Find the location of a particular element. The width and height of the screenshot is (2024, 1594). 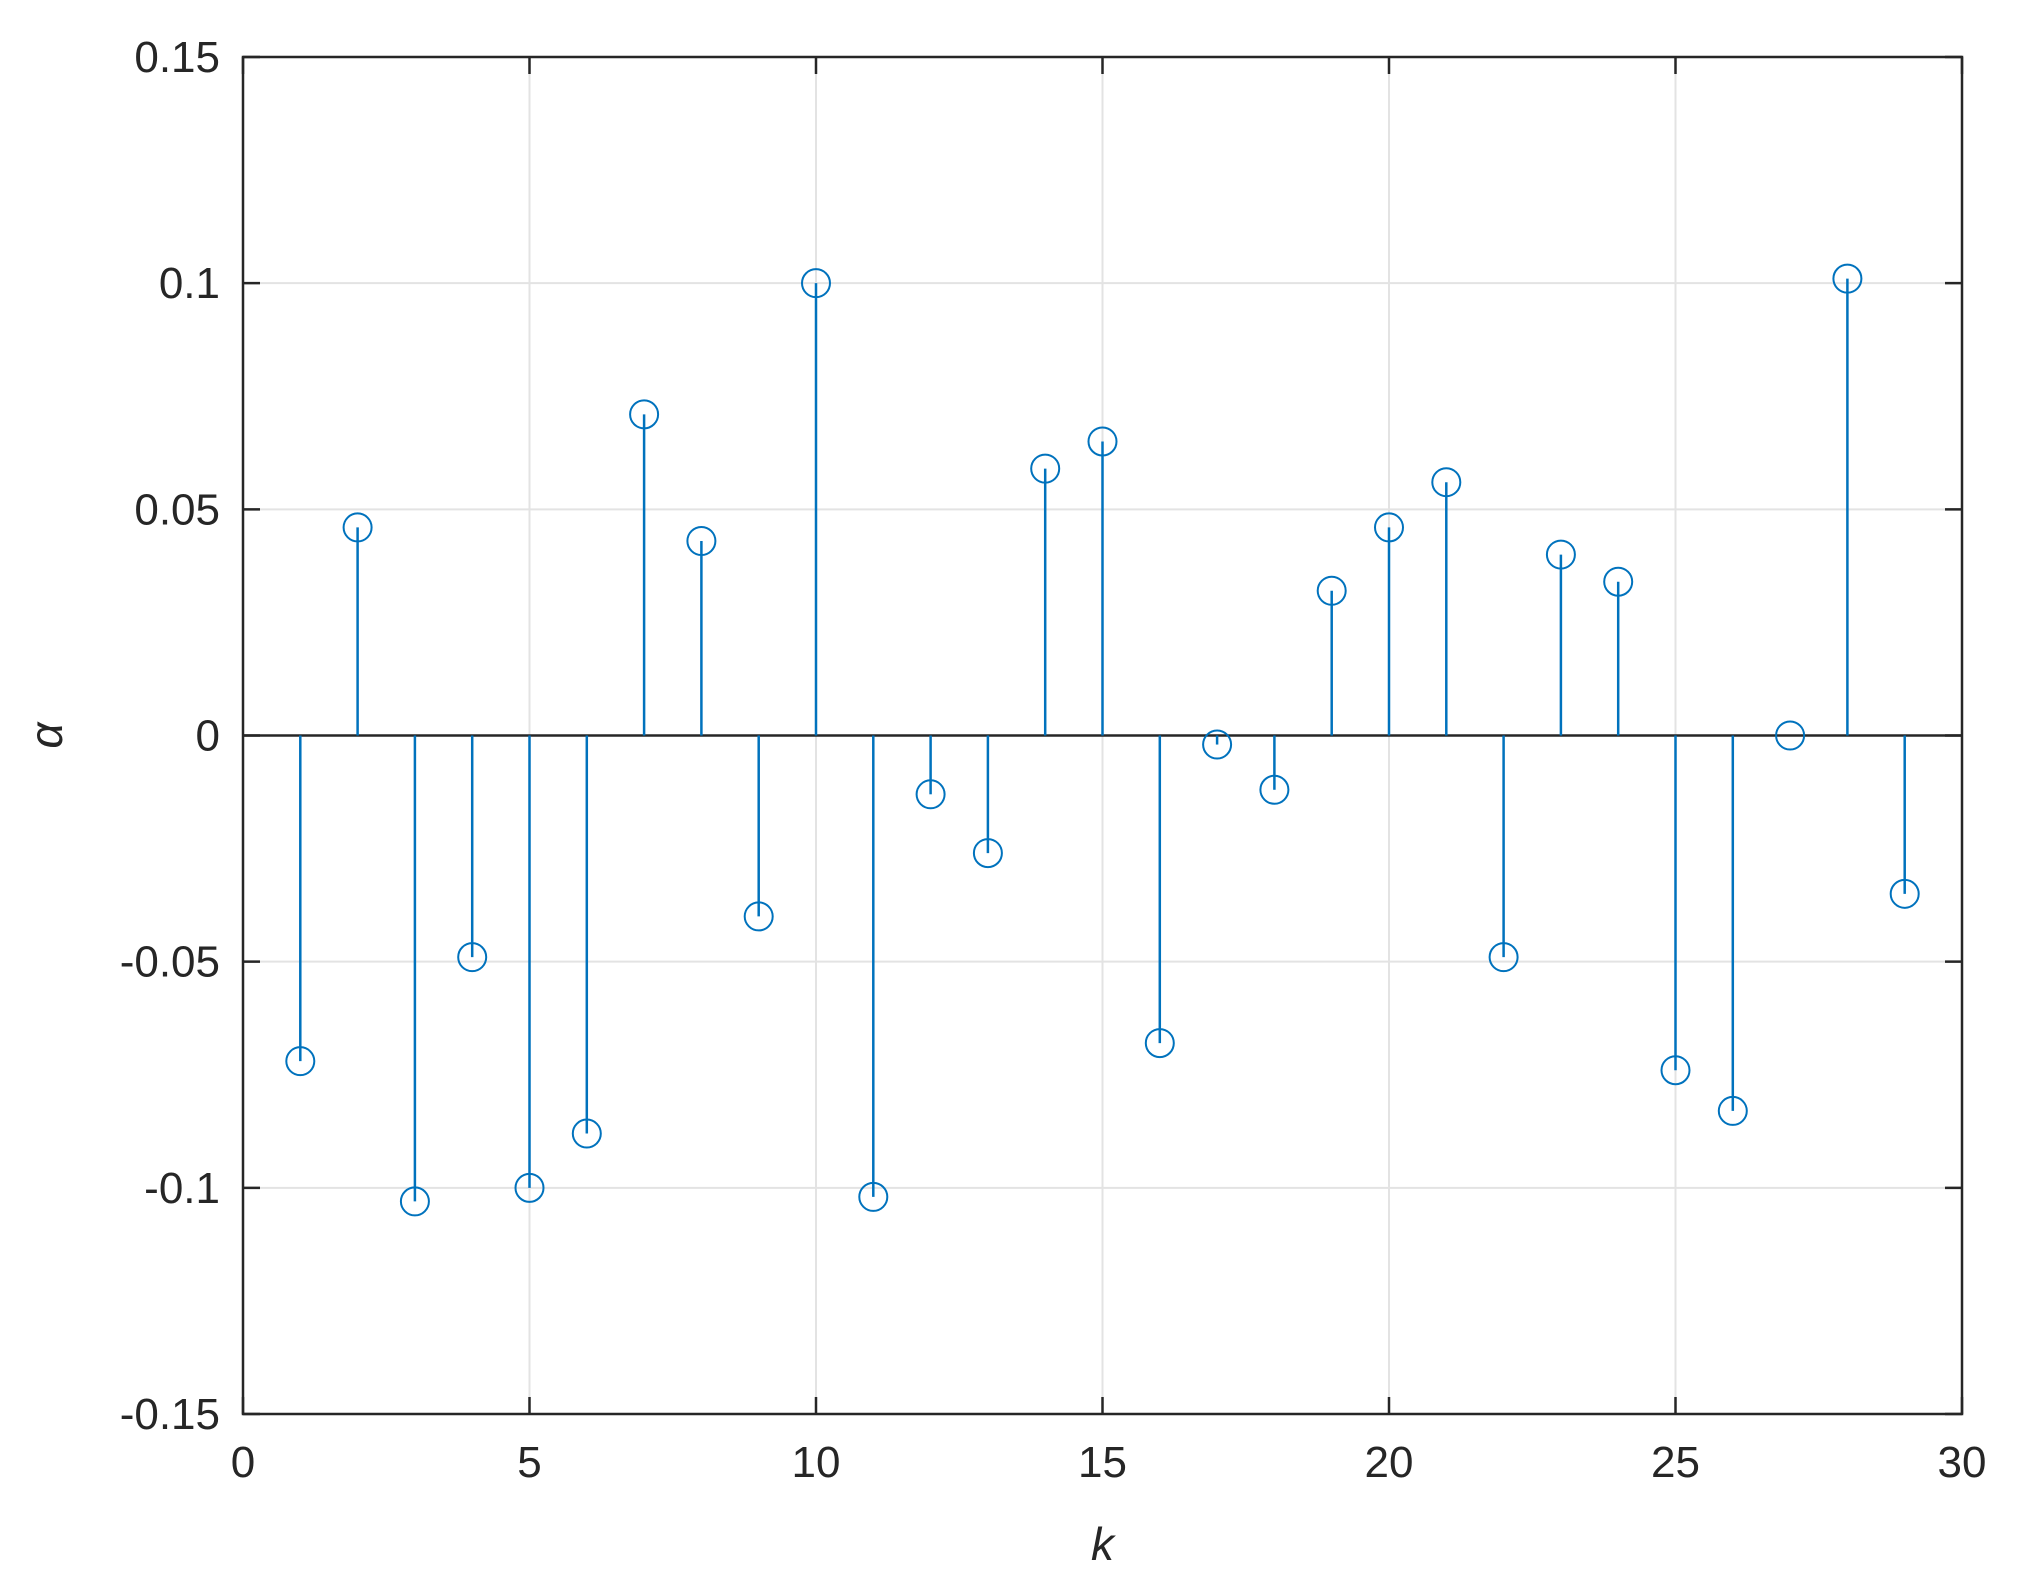

y-tick-label: 0.15 is located at coordinates (177, 57).